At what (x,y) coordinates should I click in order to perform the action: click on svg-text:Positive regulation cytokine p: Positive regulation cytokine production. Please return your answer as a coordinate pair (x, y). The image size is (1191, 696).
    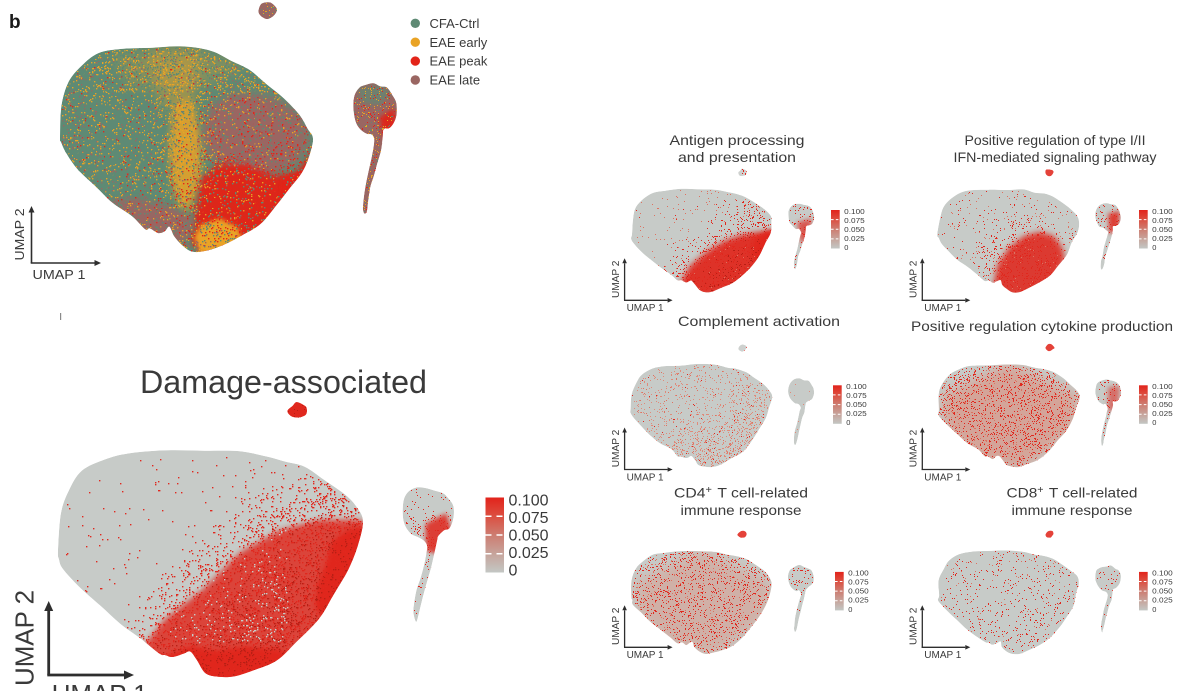
    Looking at the image, I should click on (1042, 326).